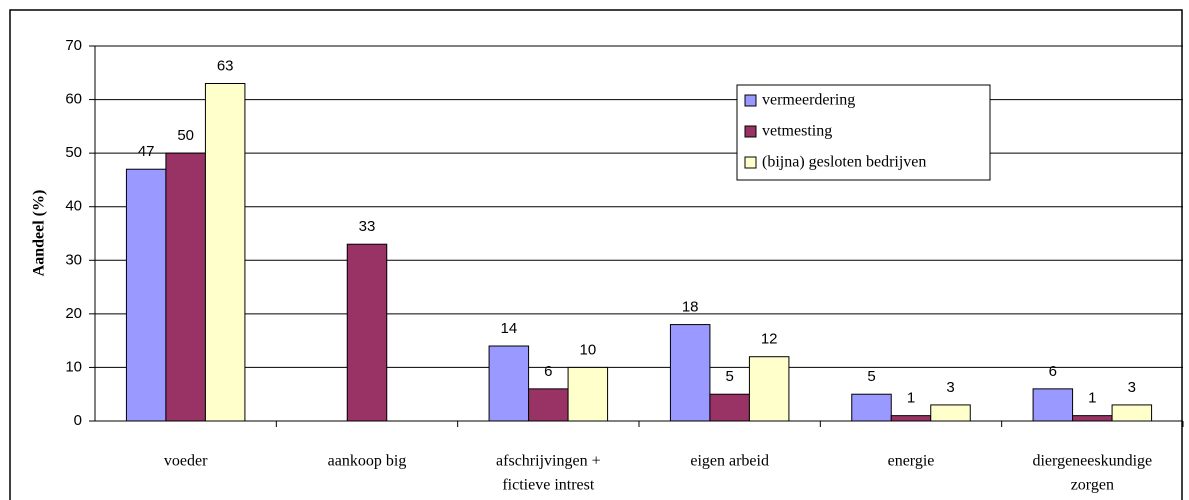 This screenshot has width=1189, height=500. What do you see at coordinates (844, 162) in the screenshot?
I see `legend-label: (bijna) gesloten bedrijven` at bounding box center [844, 162].